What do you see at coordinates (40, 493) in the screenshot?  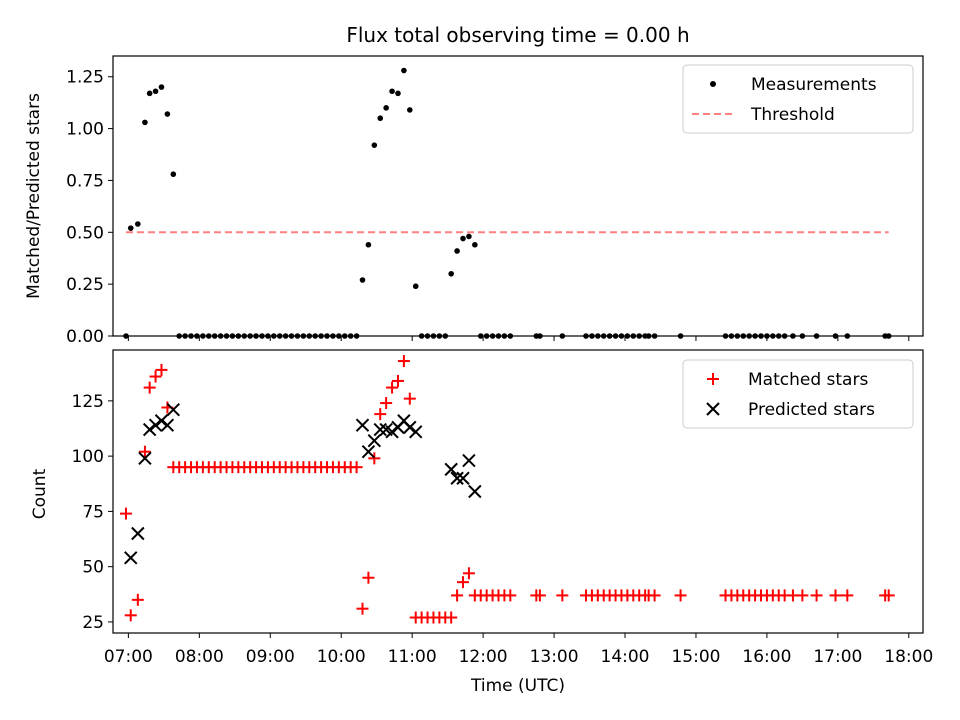 I see `count-y-axis-label: Count` at bounding box center [40, 493].